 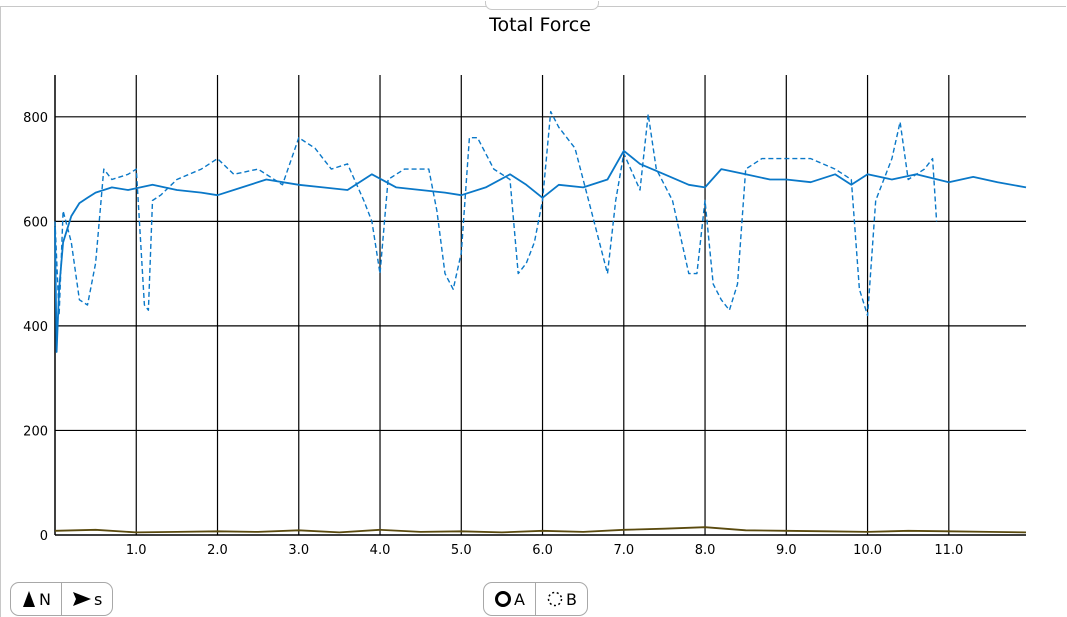 What do you see at coordinates (519, 599) in the screenshot?
I see `sensor-a-label: A` at bounding box center [519, 599].